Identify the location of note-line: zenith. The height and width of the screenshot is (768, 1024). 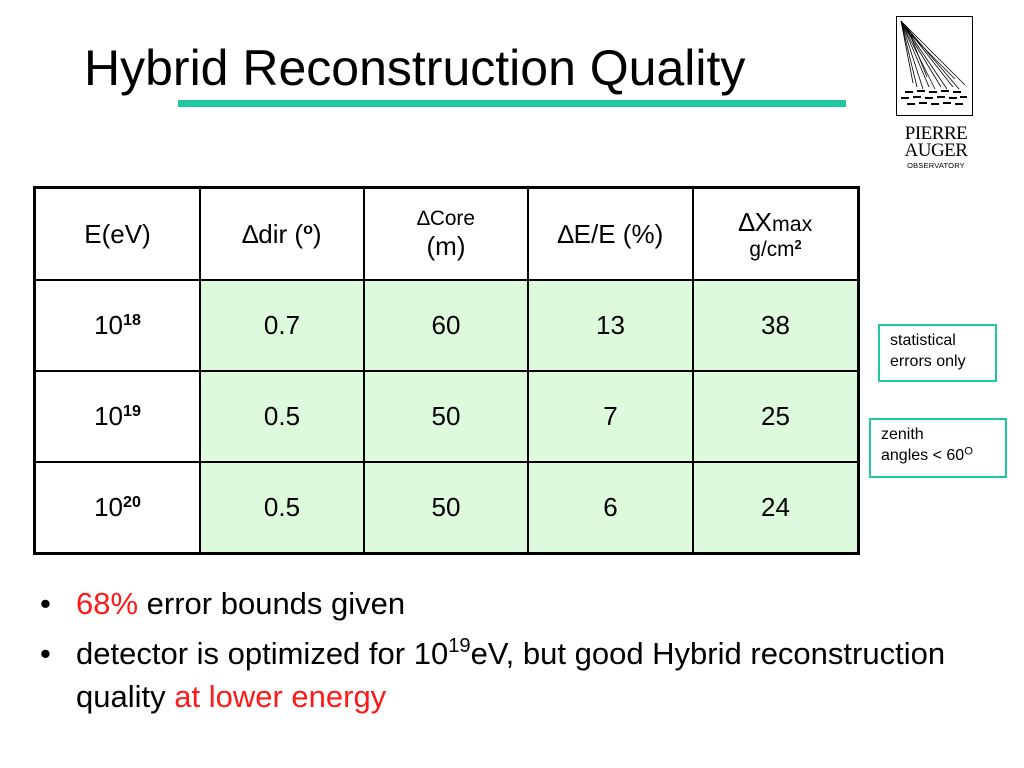
(902, 434).